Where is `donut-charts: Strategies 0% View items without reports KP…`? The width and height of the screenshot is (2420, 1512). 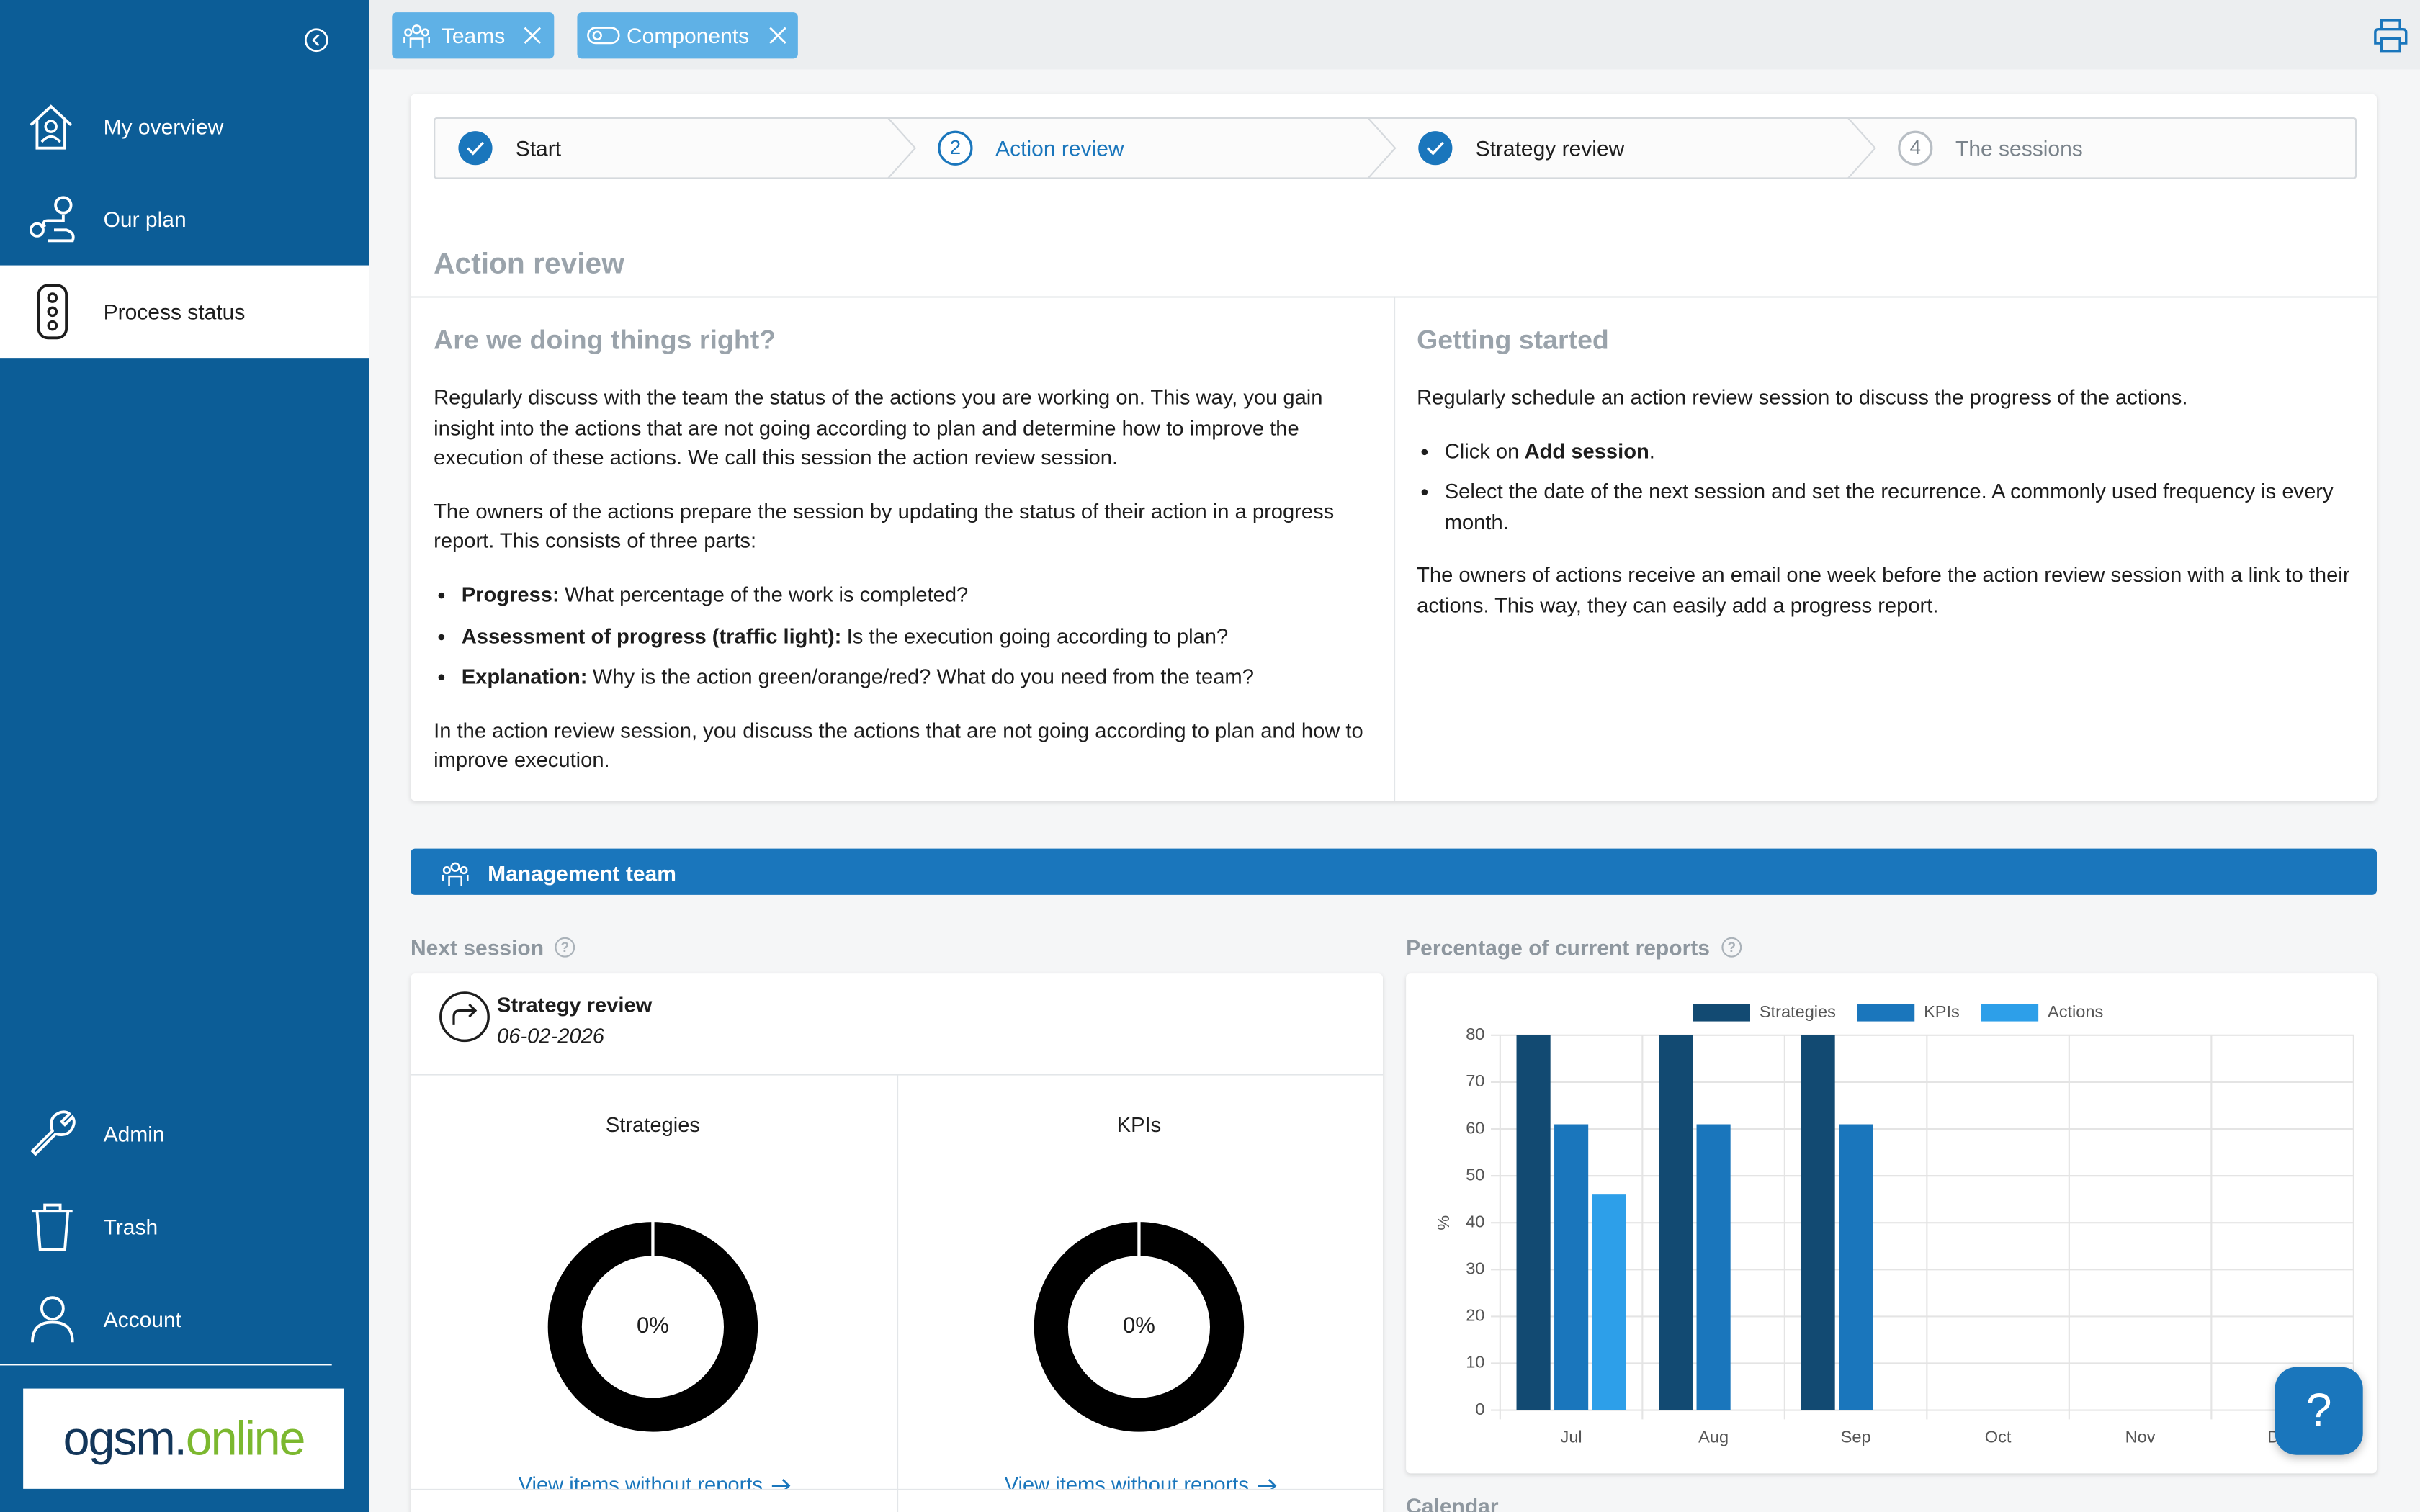 donut-charts: Strategies 0% View items without reports KP… is located at coordinates (898, 1301).